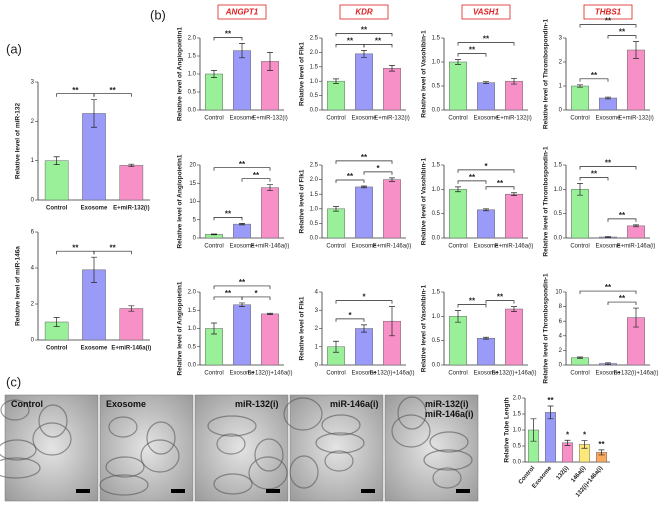 The width and height of the screenshot is (670, 511). I want to click on gene-box, so click(486, 12).